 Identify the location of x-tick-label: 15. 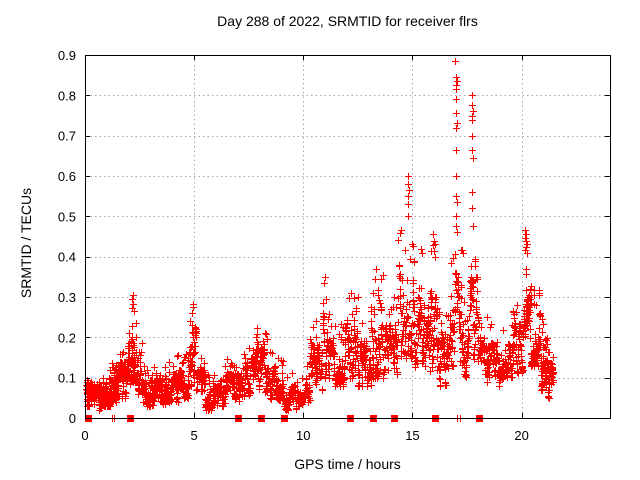
(412, 435).